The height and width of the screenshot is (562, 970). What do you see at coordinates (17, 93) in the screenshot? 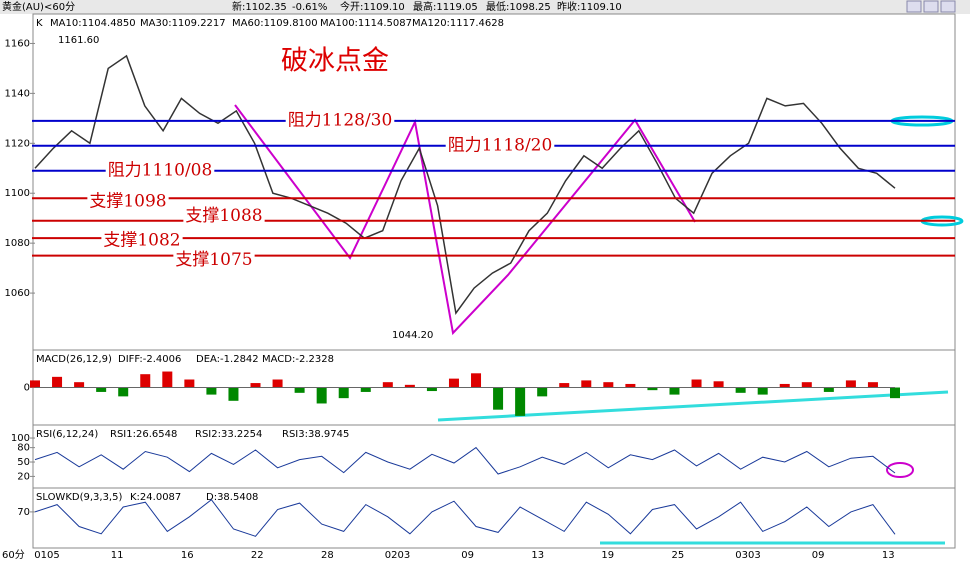
I see `y-tick-label: 1140` at bounding box center [17, 93].